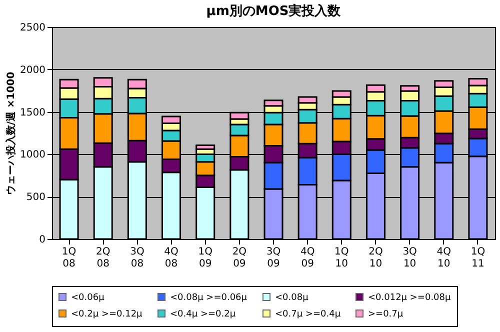  I want to click on x-tick-label: 3Q 10, so click(410, 258).